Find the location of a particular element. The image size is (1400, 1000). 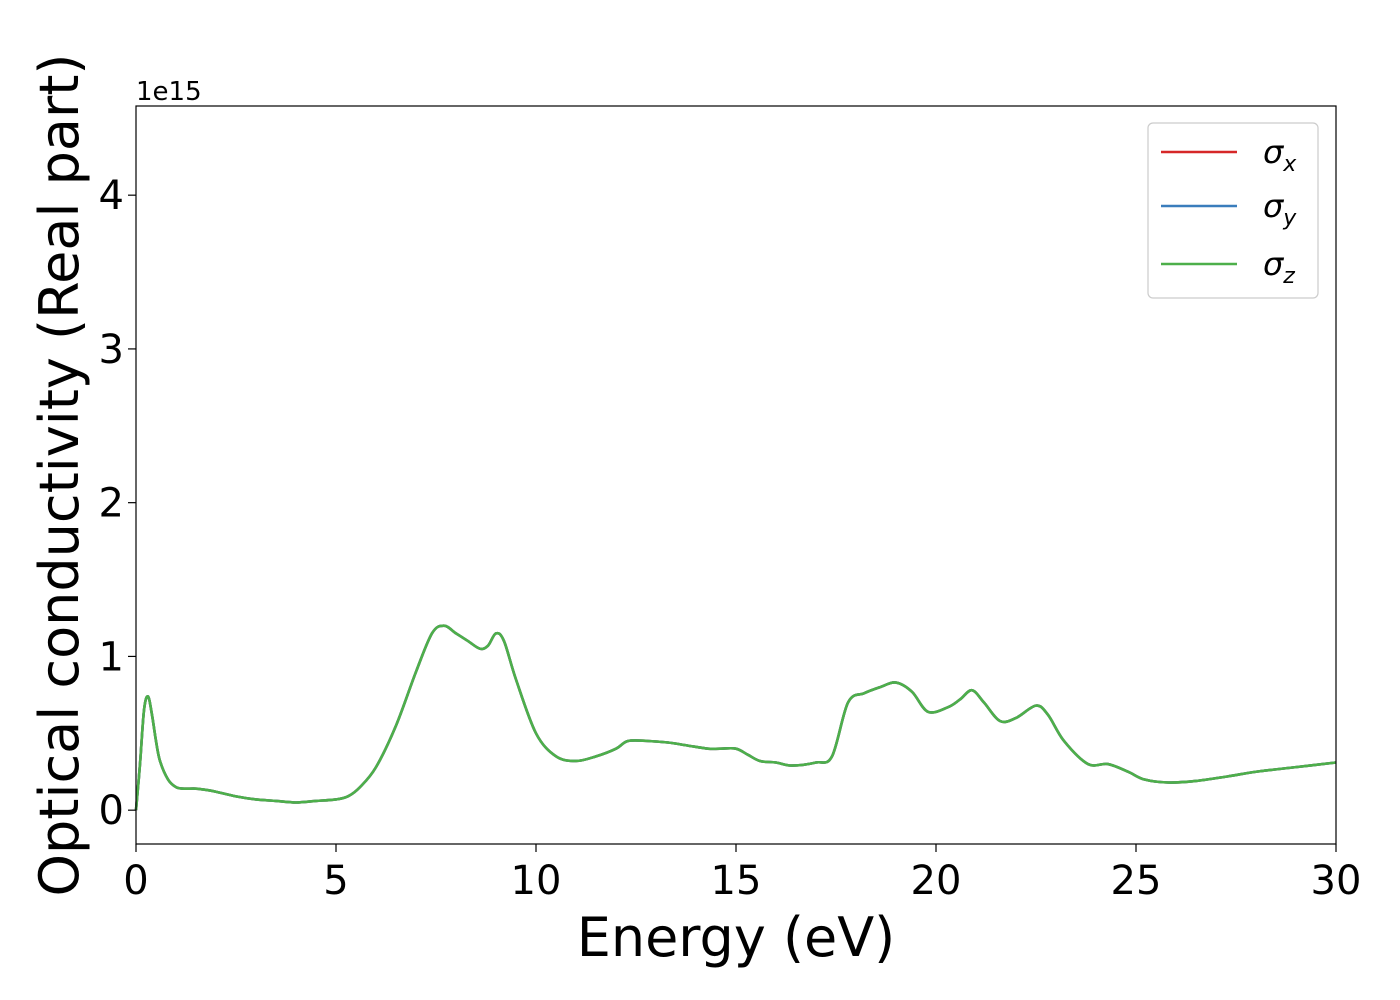

y-axis-ticks: 0 1 2 3 4 is located at coordinates (117, 503).